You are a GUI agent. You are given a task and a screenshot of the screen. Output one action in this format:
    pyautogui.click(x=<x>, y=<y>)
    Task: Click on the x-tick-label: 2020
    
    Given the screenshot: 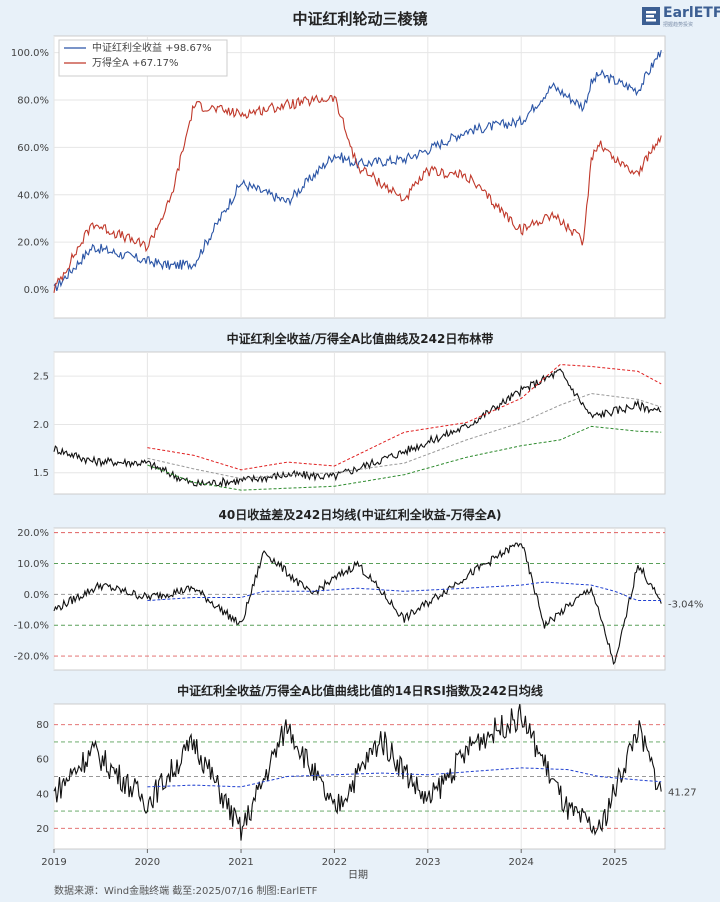 What is the action you would take?
    pyautogui.click(x=147, y=862)
    